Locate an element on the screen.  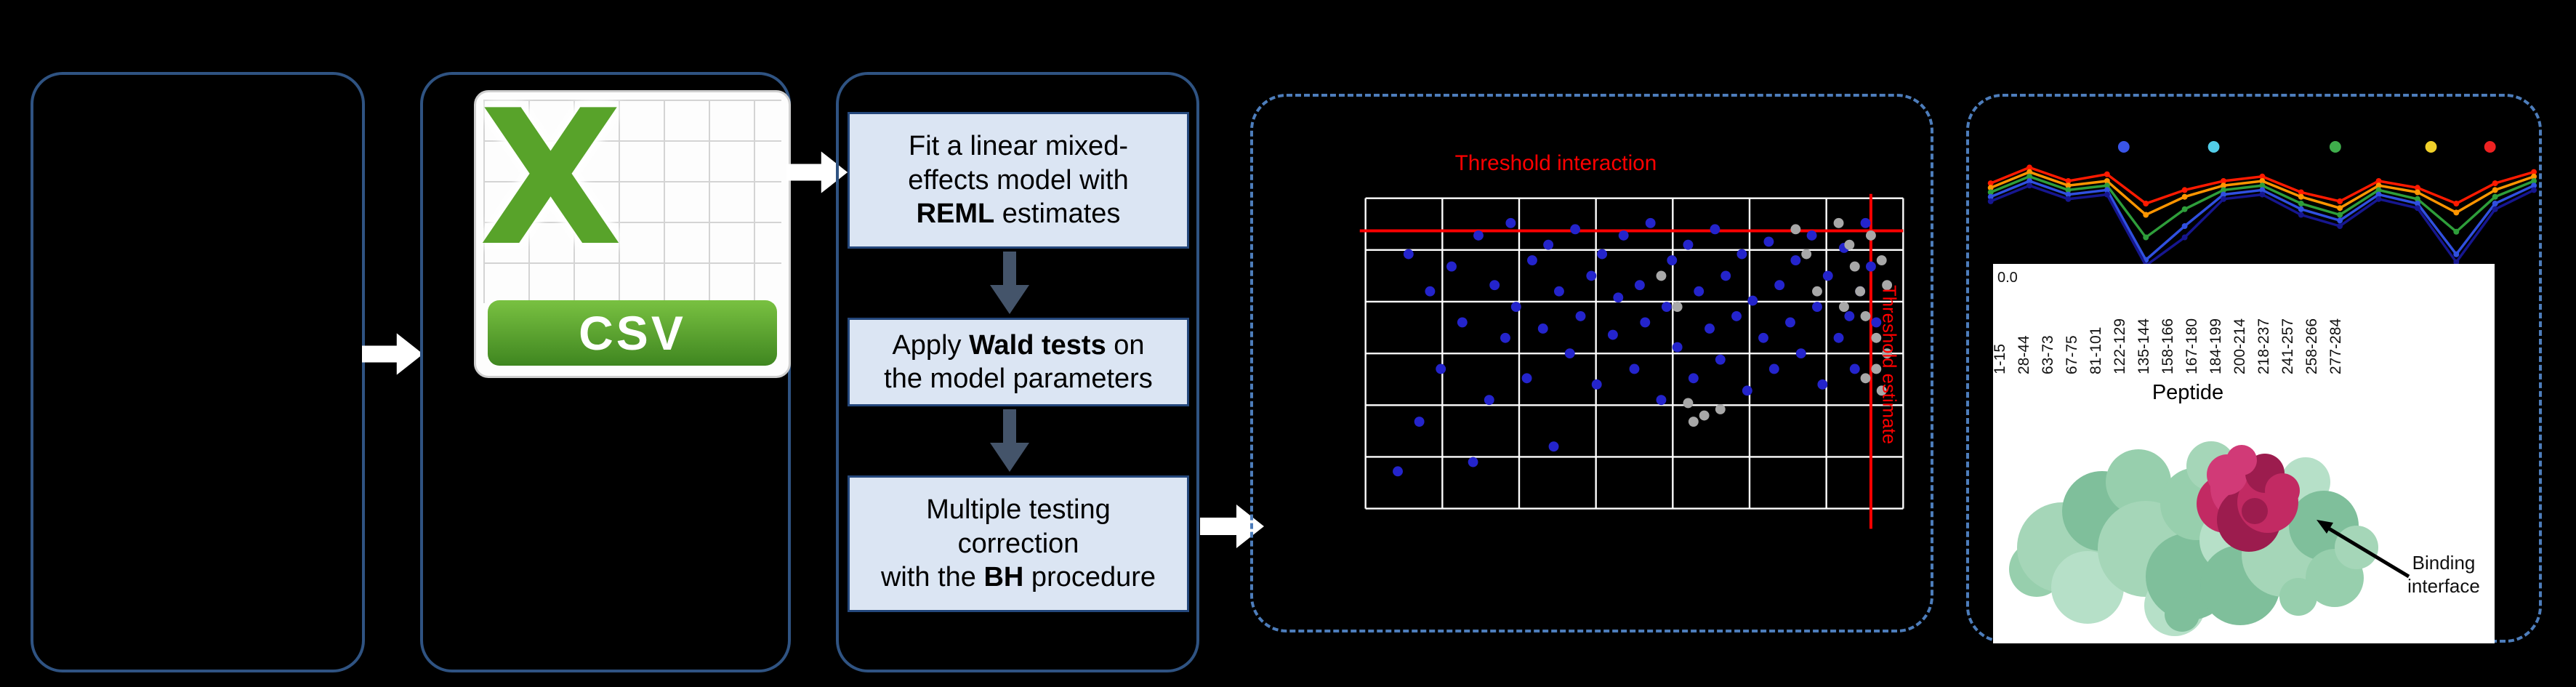
y-axis-tick-label: 0.0 is located at coordinates (2007, 278).